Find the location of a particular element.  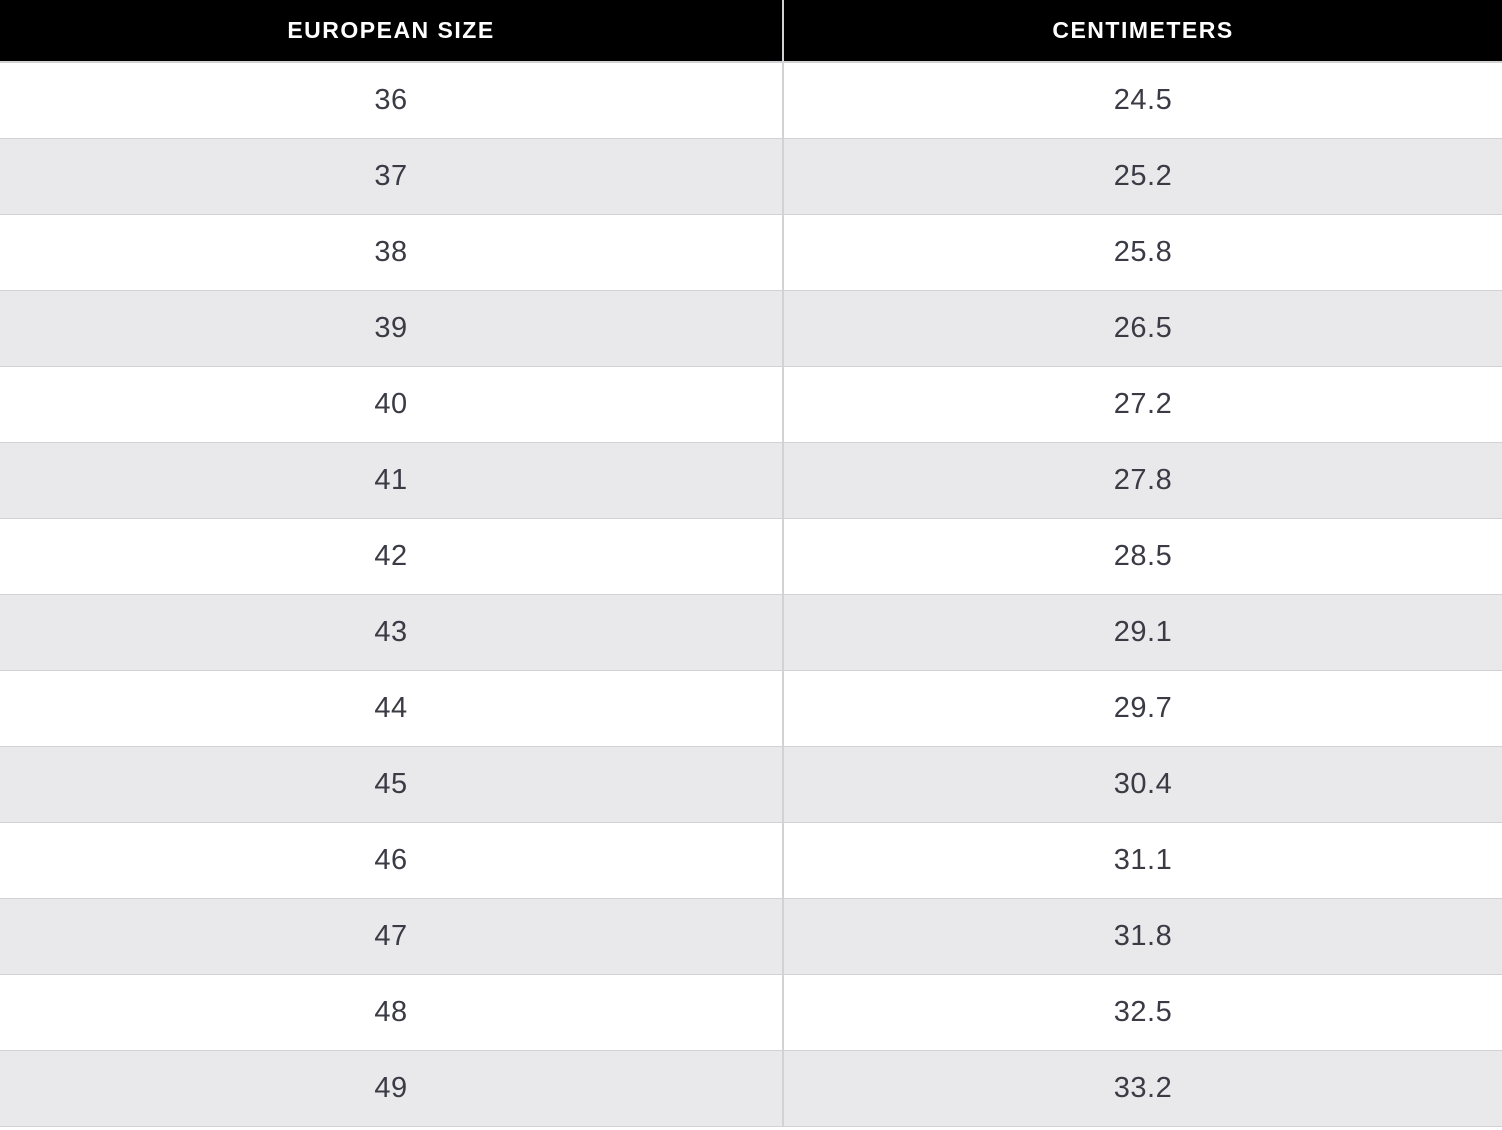

cm-cell: 33.2 is located at coordinates (1142, 1088).